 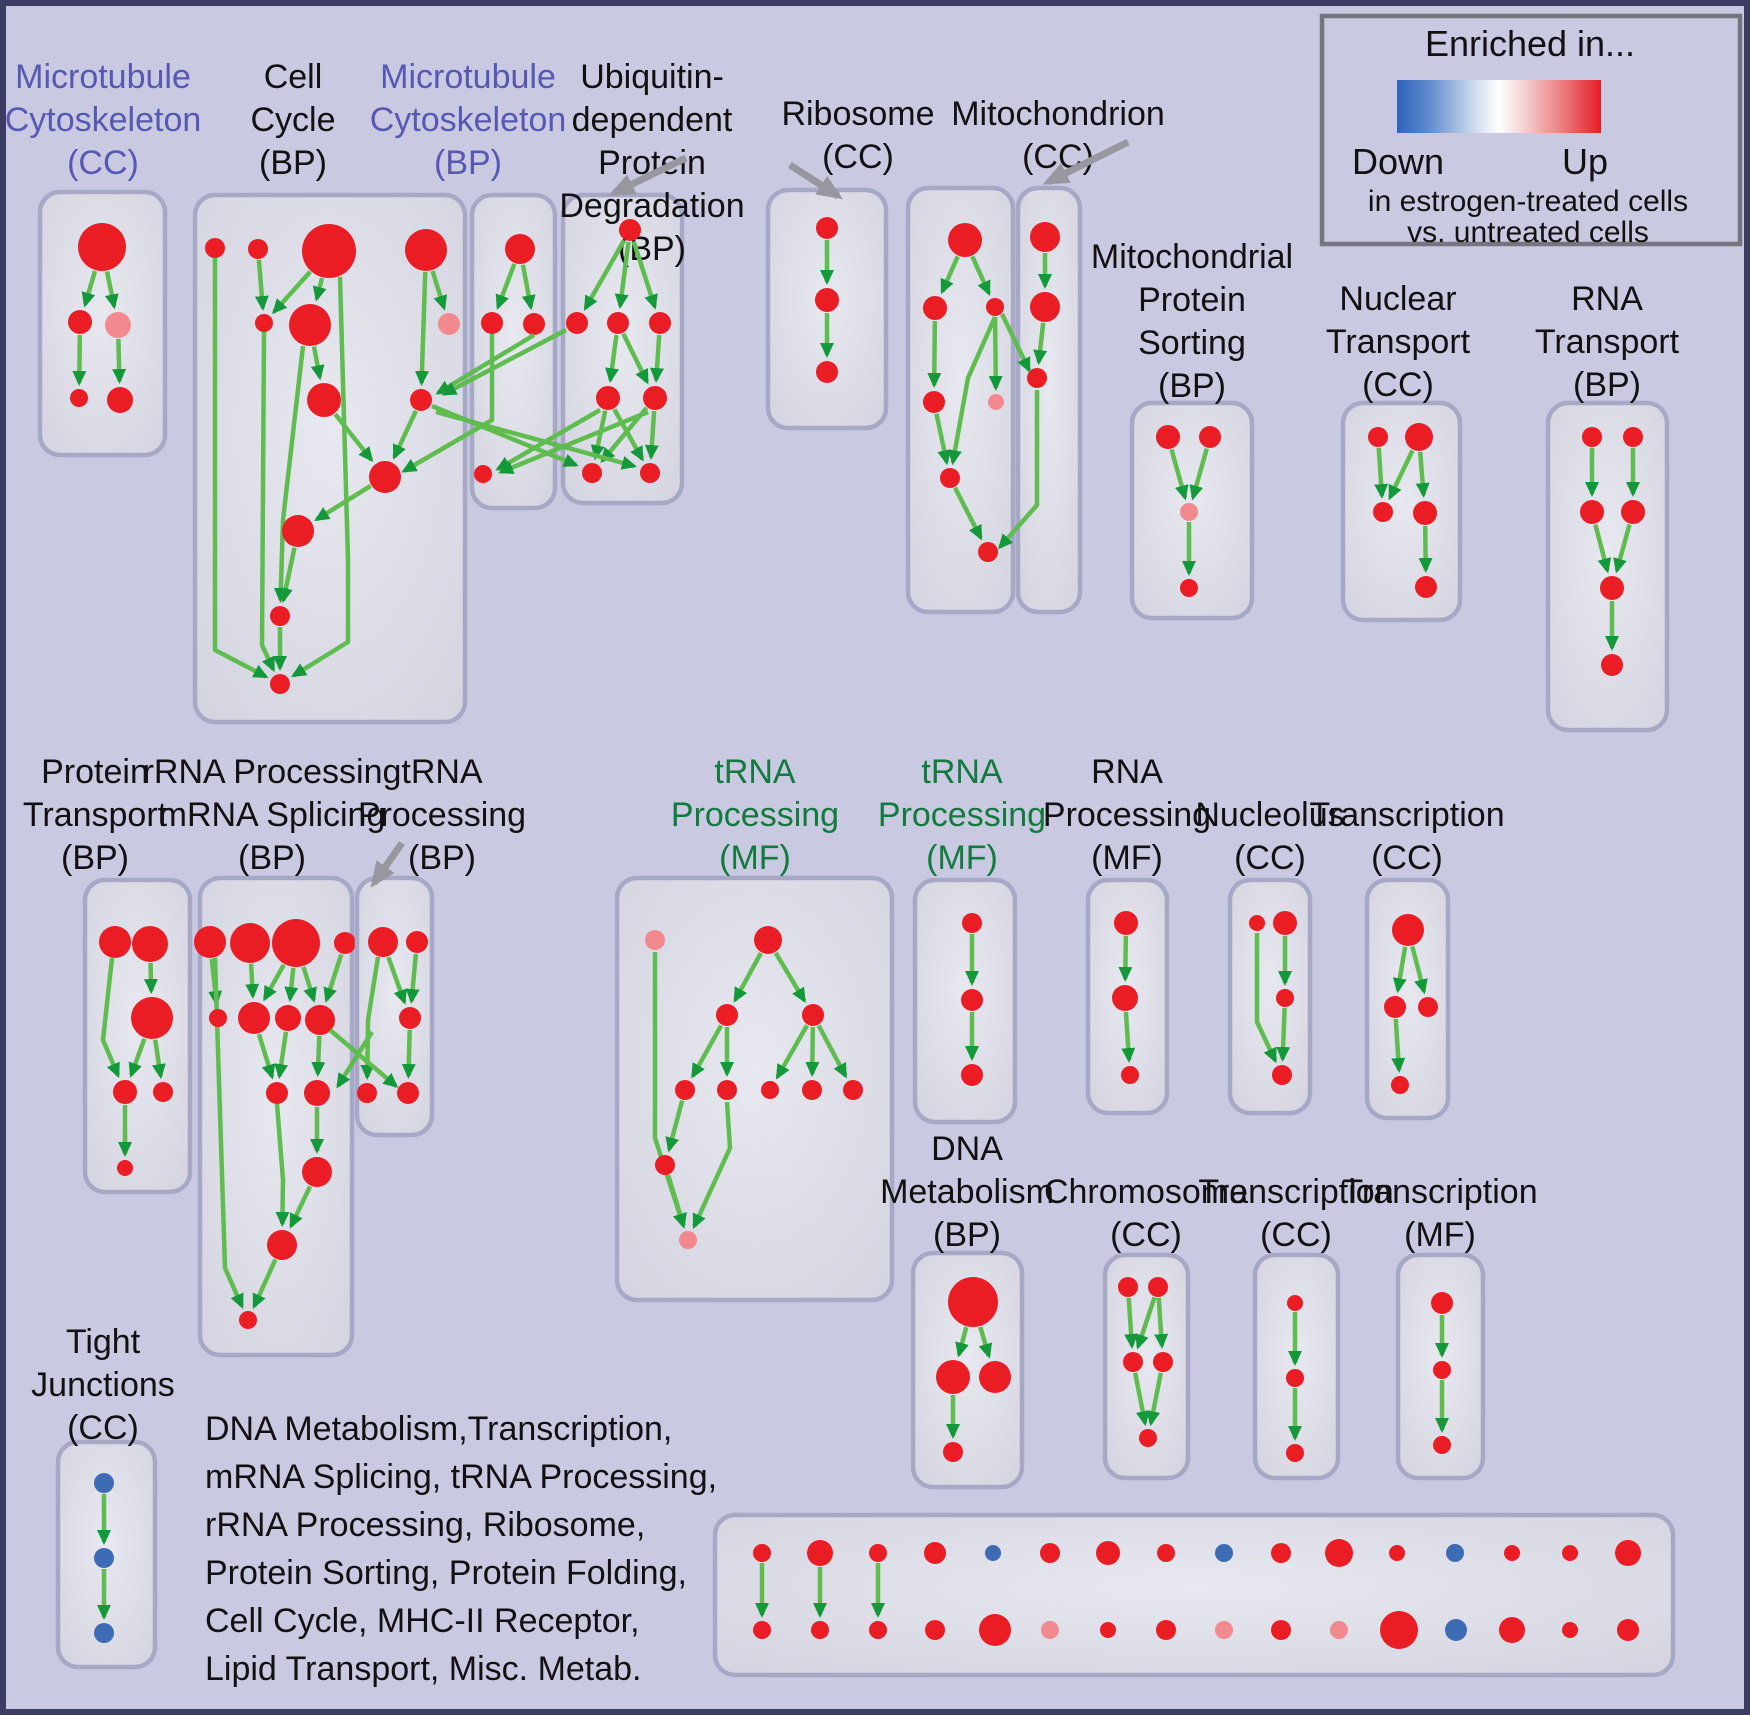 I want to click on legend-subtitle: vs. untreated cells, so click(x=1528, y=232).